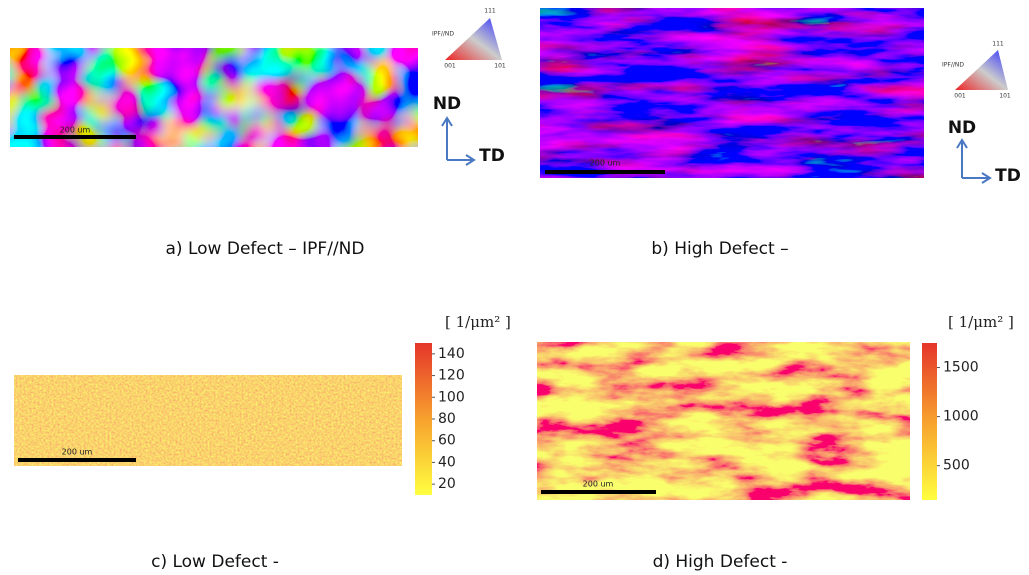  Describe the element at coordinates (451, 397) in the screenshot. I see `colorbar-tick-label: 100` at that location.